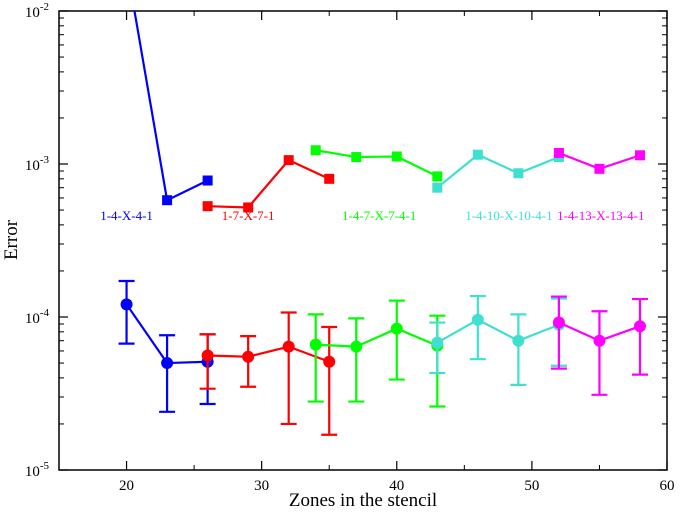  Describe the element at coordinates (248, 215) in the screenshot. I see `series-label-1-7-x-7-1: 1-7-X-7-1` at that location.